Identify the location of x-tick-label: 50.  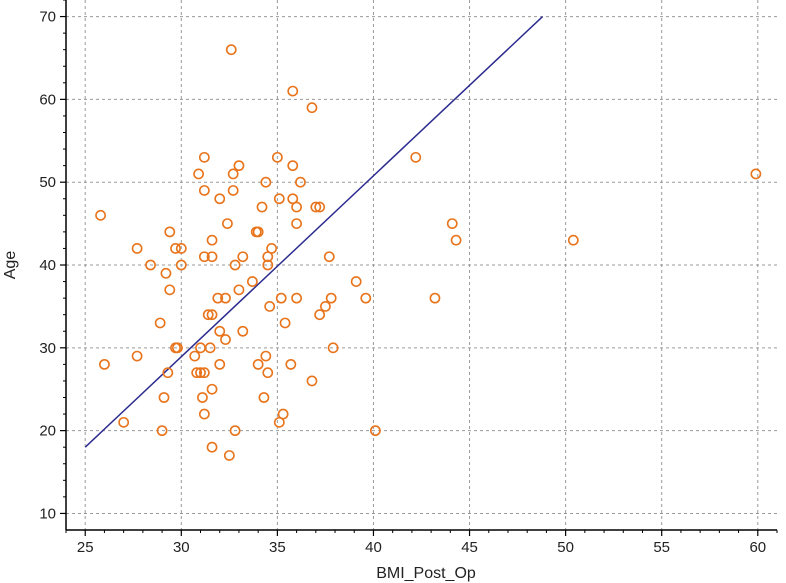
(565, 547).